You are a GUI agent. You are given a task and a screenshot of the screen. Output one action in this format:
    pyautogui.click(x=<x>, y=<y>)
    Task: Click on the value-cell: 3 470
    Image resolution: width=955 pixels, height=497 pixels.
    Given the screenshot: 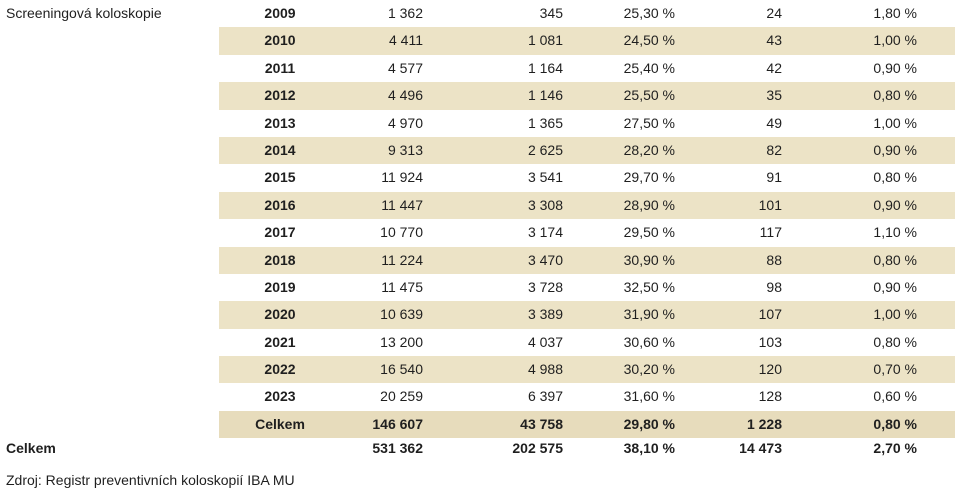 What is the action you would take?
    pyautogui.click(x=545, y=259)
    